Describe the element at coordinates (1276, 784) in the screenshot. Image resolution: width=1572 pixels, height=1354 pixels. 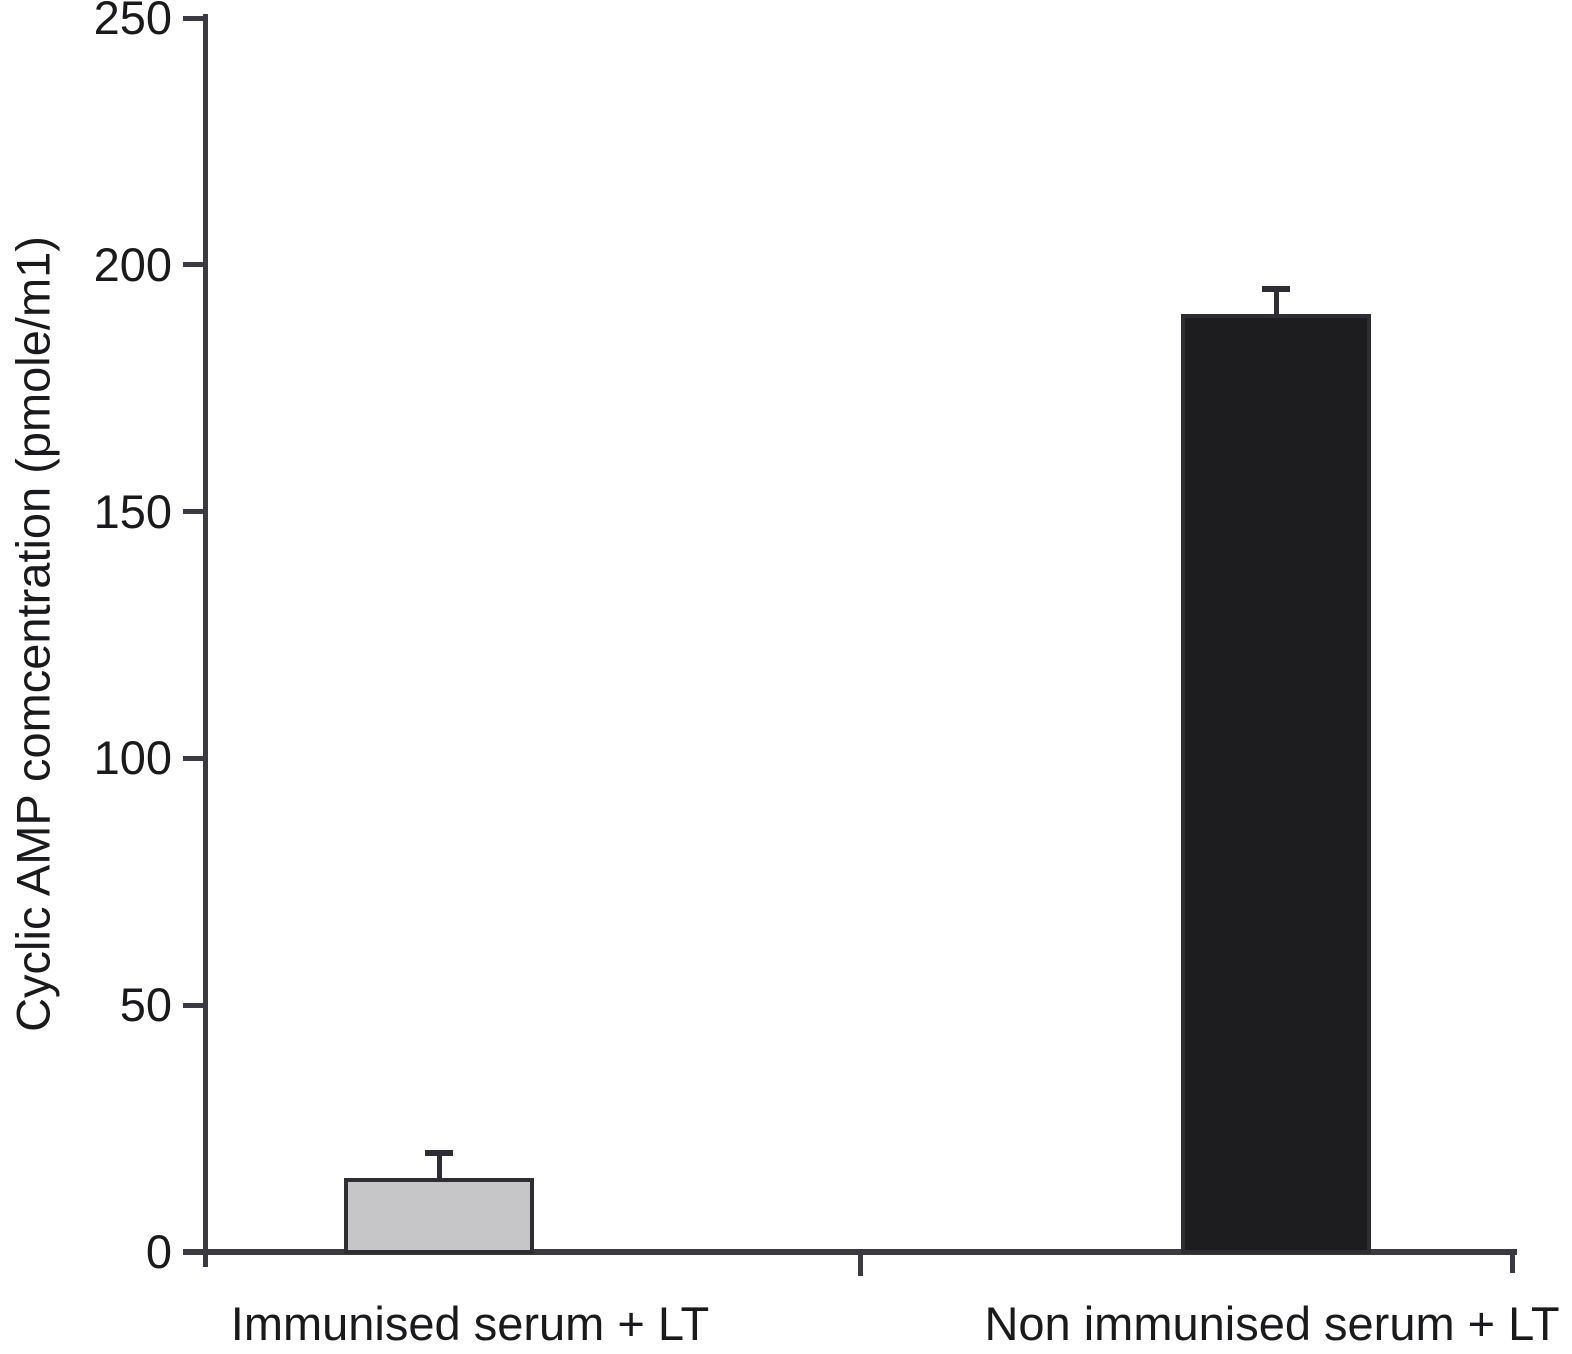
I see `bar-non-immunised` at that location.